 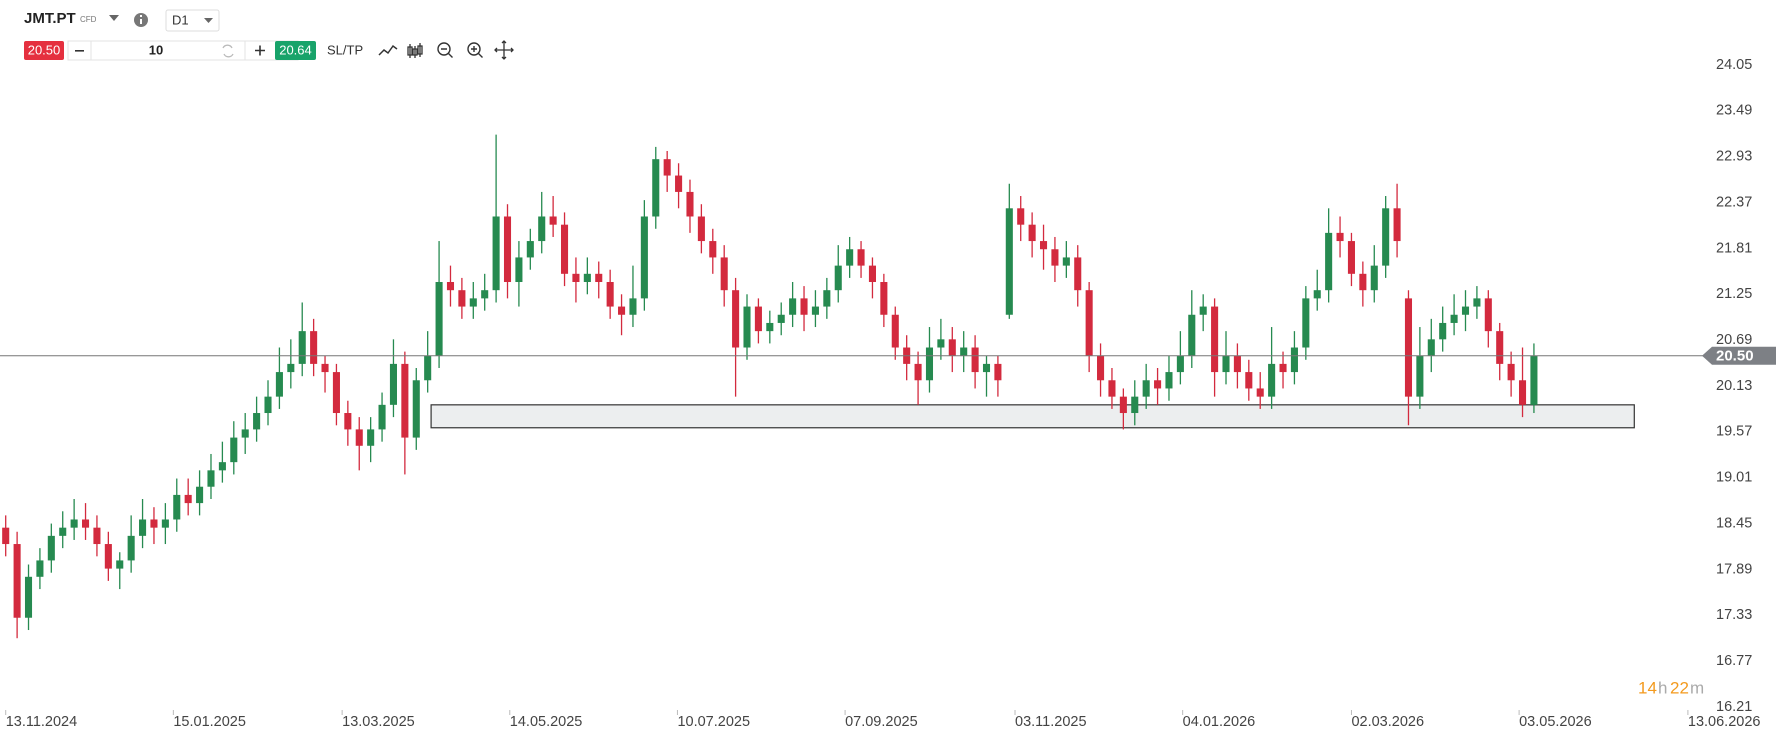 I want to click on y-tick-label: 22.37, so click(x=1734, y=202).